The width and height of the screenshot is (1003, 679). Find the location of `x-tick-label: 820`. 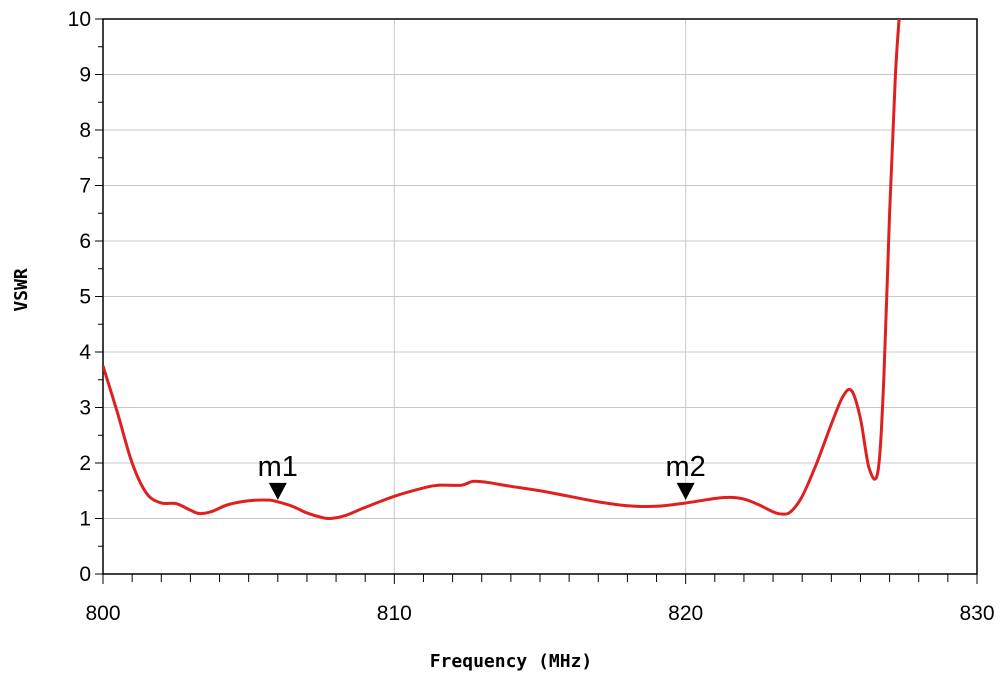

x-tick-label: 820 is located at coordinates (685, 613).